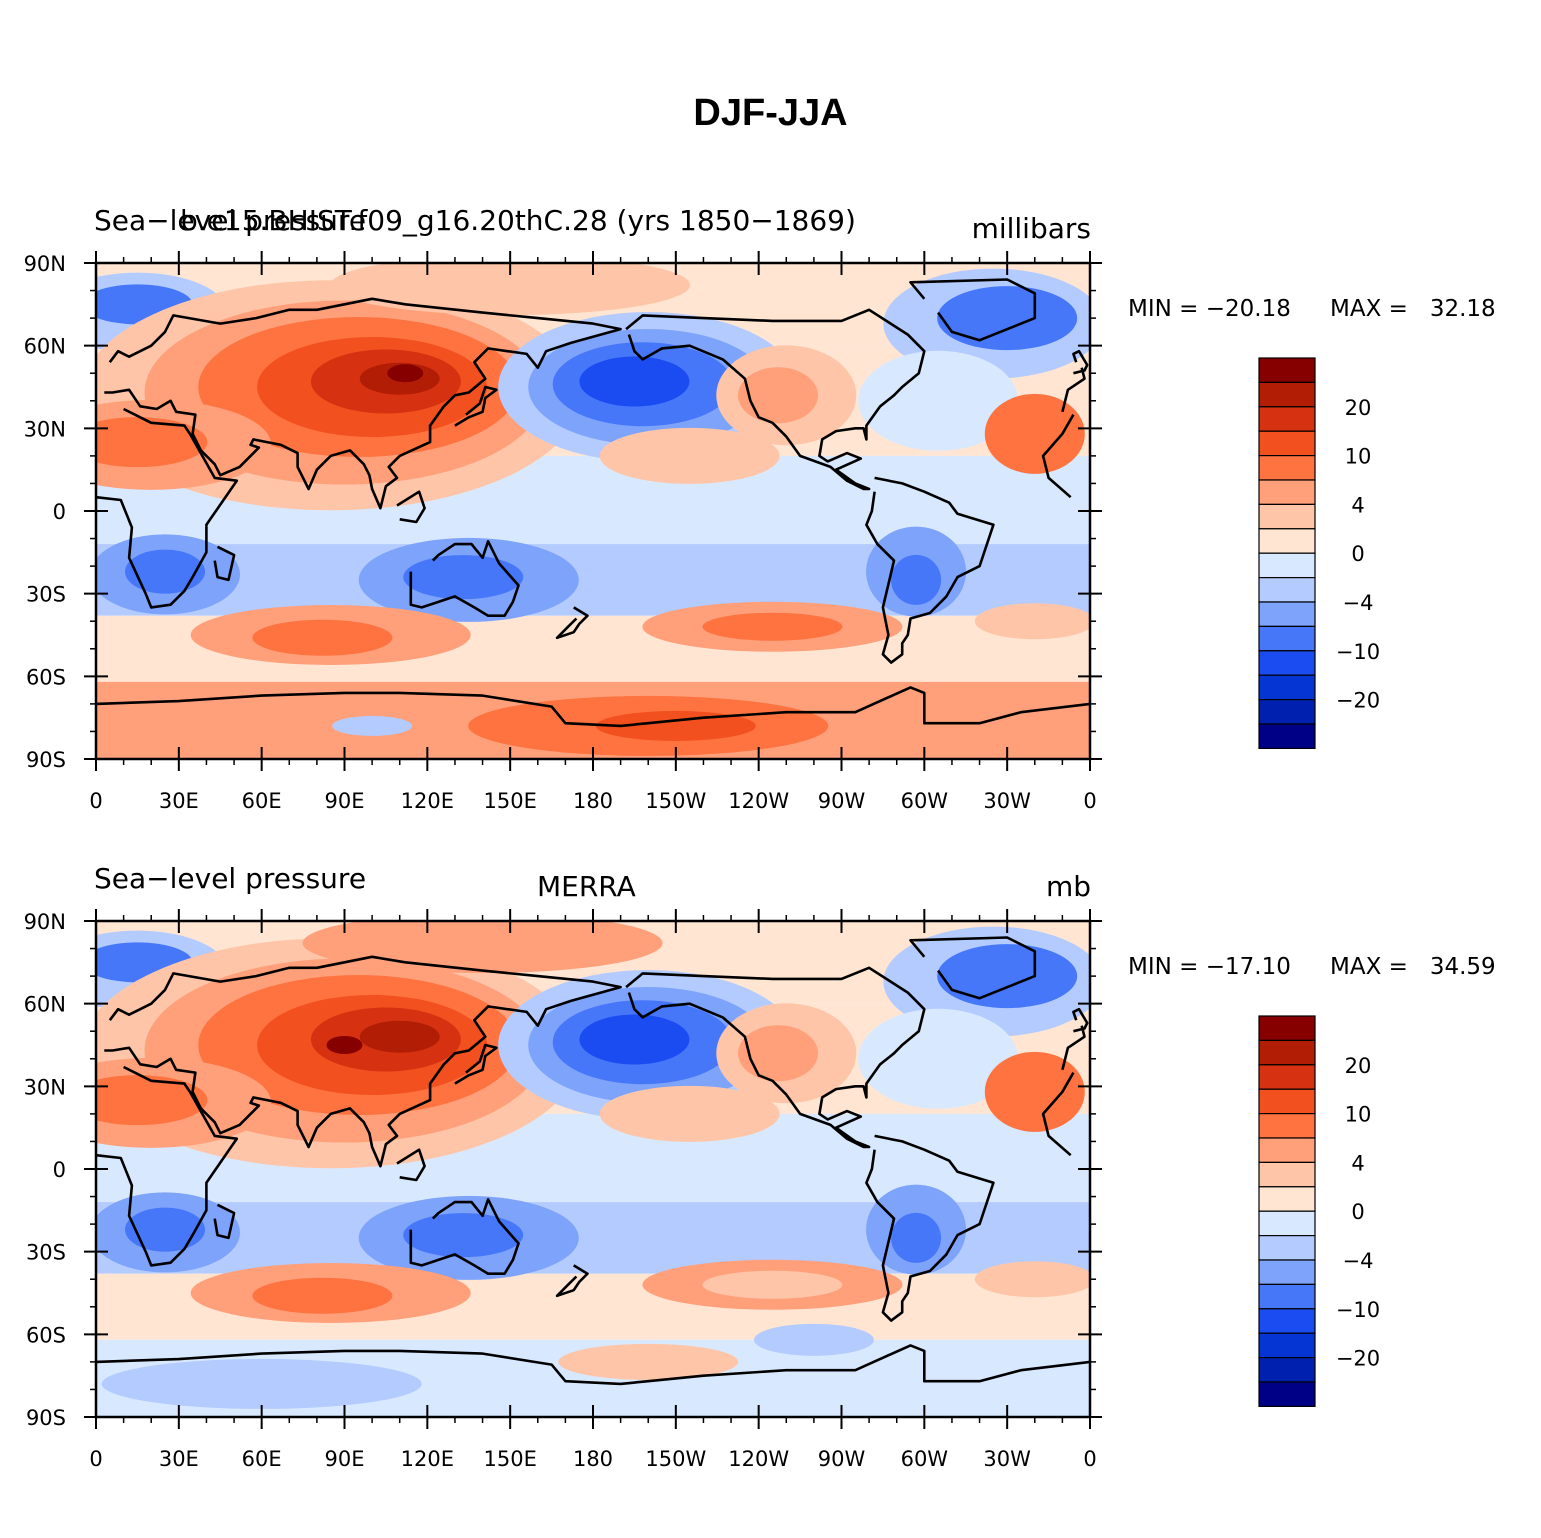 The image size is (1541, 1538). Describe the element at coordinates (1032, 621) in the screenshot. I see `high-south-atlantic` at that location.